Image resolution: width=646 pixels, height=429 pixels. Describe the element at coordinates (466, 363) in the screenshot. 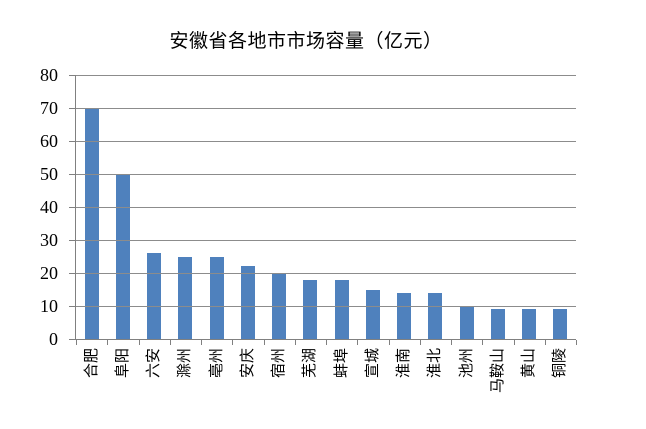

I see `x-tick-label: 池州` at that location.